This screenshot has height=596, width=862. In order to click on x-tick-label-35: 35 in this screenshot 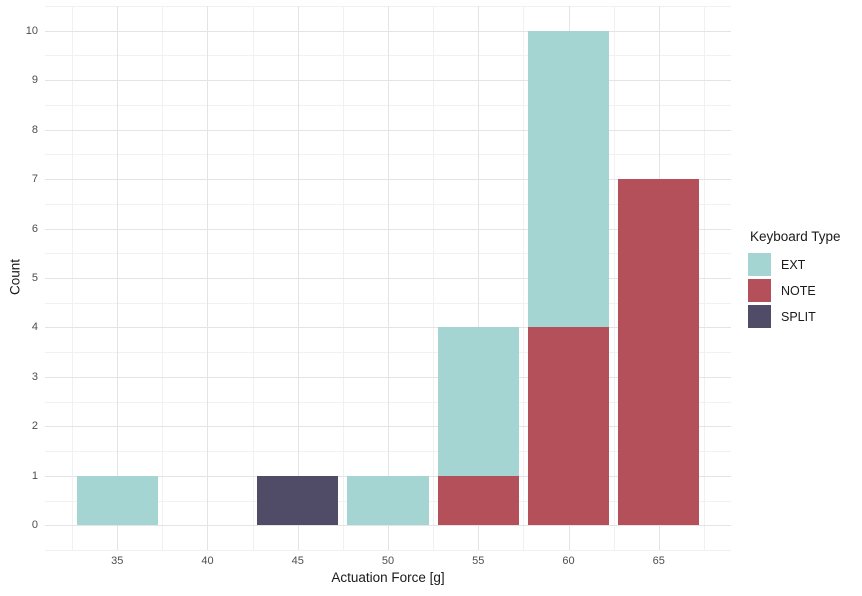, I will do `click(117, 561)`.